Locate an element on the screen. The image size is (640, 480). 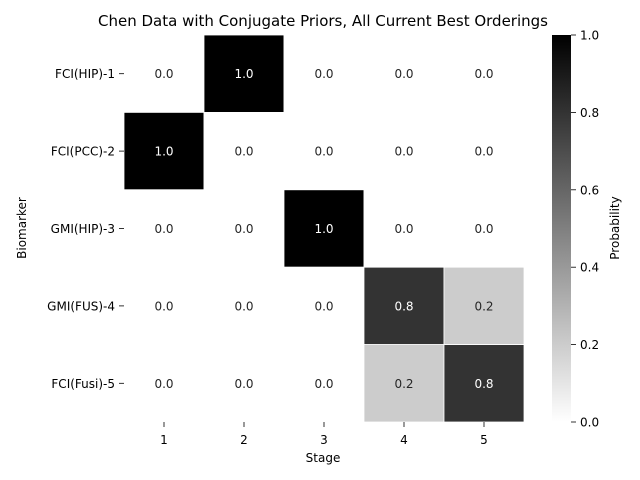
x-tick-label: 4 is located at coordinates (404, 440).